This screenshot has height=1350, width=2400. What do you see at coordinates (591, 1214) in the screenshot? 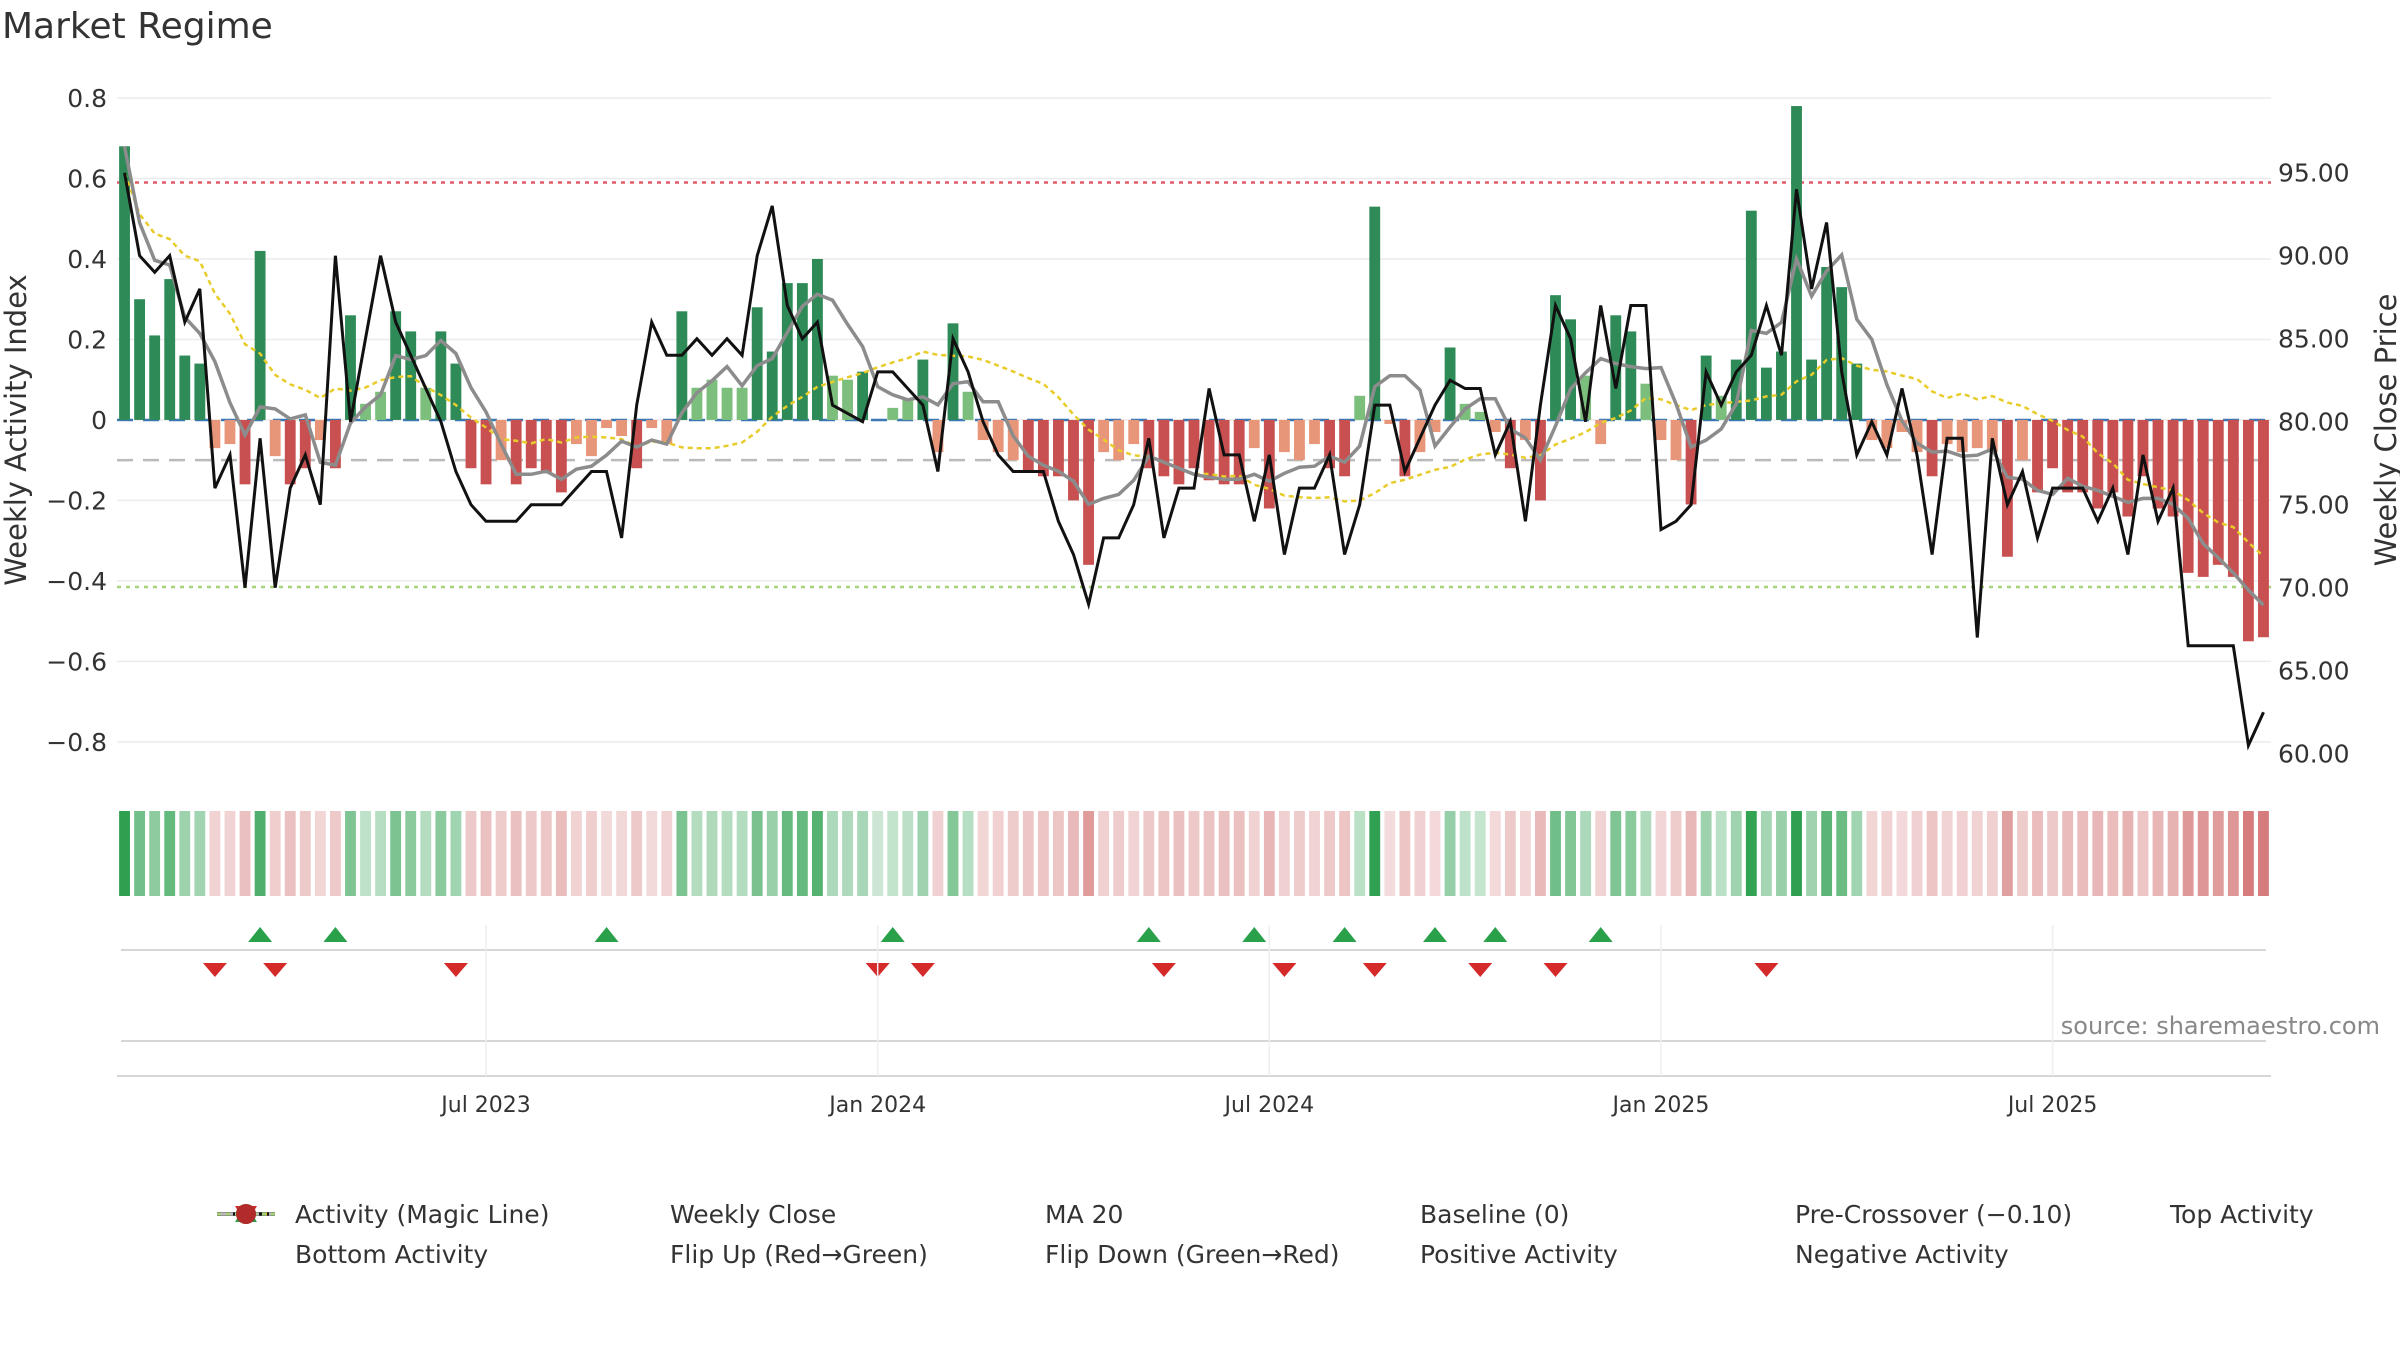
I see `legend-item-close: Weekly Close` at bounding box center [591, 1214].